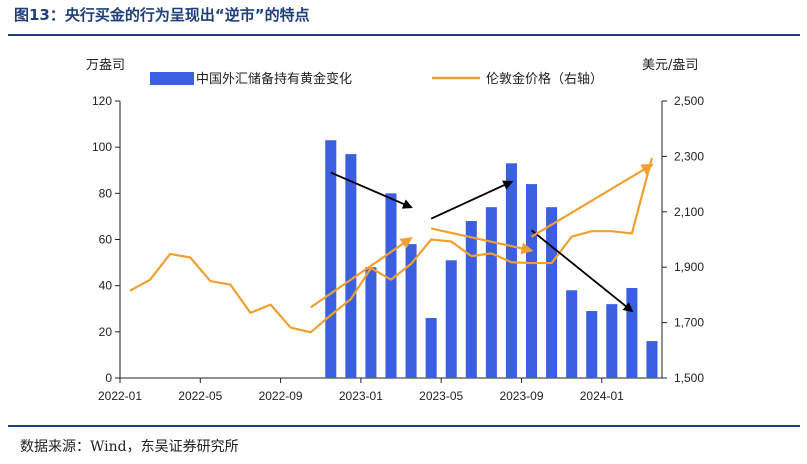  I want to click on footer-rule, so click(404, 426).